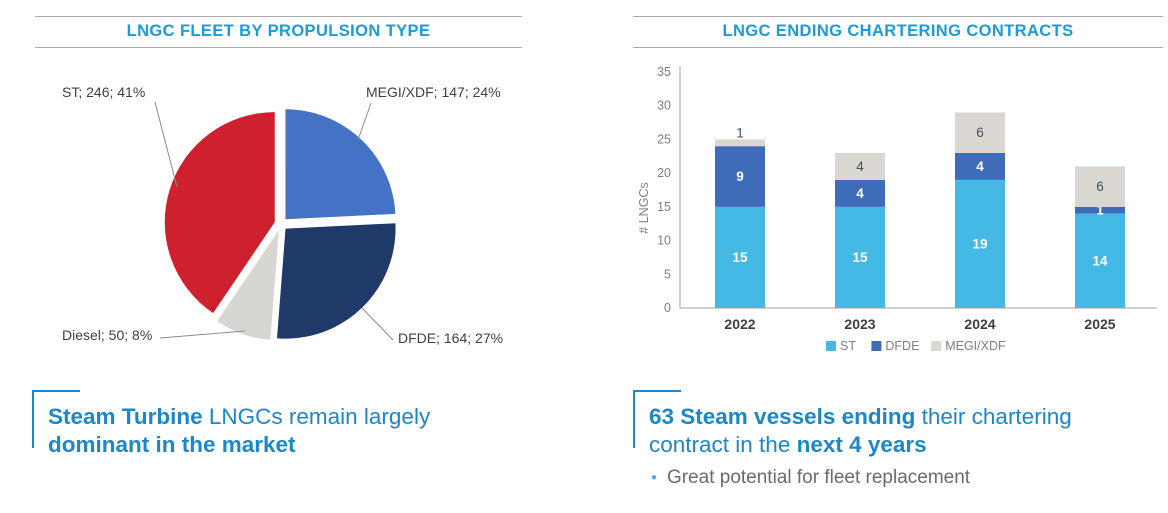 The height and width of the screenshot is (513, 1168). I want to click on right-caption-bold-2: next 4 years, so click(861, 445).